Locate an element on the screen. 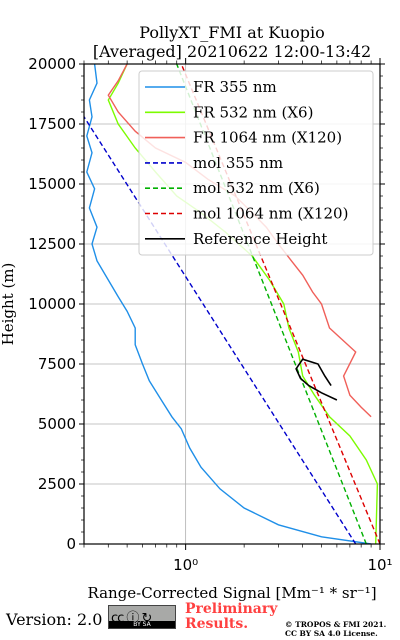  y-tick-label: 15000 is located at coordinates (52, 184).